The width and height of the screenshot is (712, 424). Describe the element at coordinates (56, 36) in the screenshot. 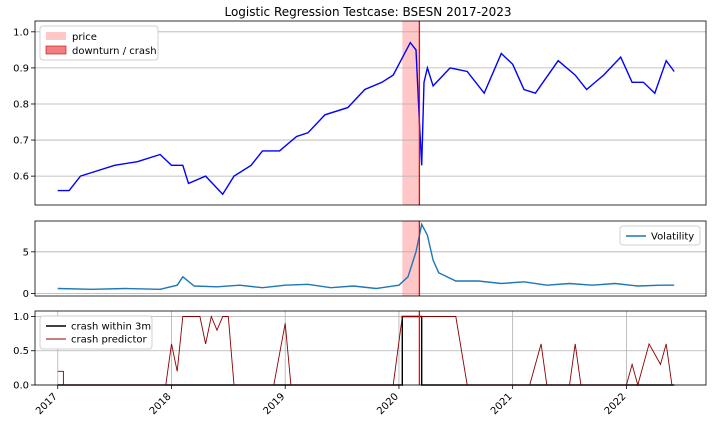

I see `legend-swatch-price` at that location.